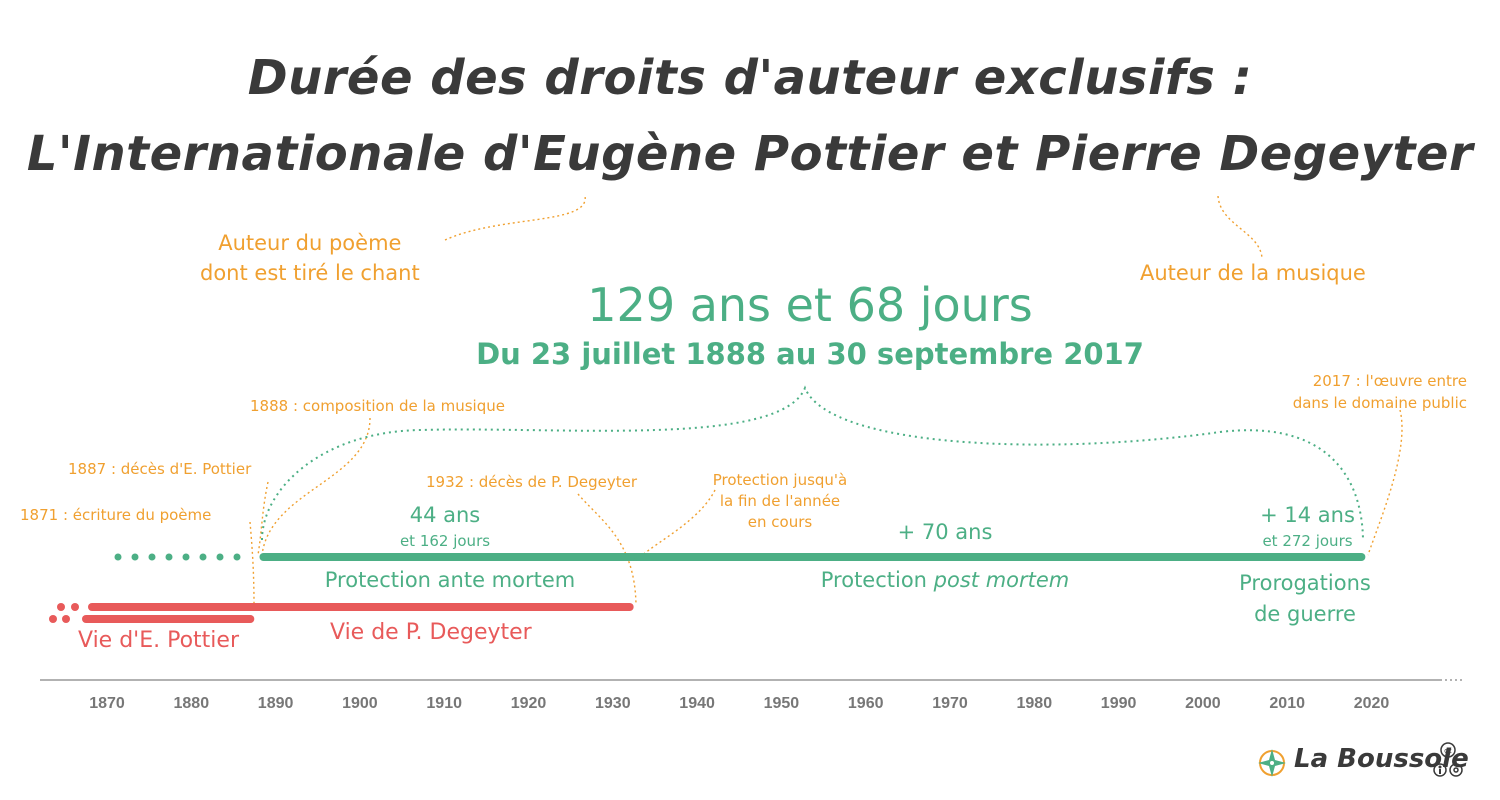 The image size is (1500, 800). What do you see at coordinates (750, 78) in the screenshot?
I see `title-line-1: Durée des droits d'auteur exclusifs :` at bounding box center [750, 78].